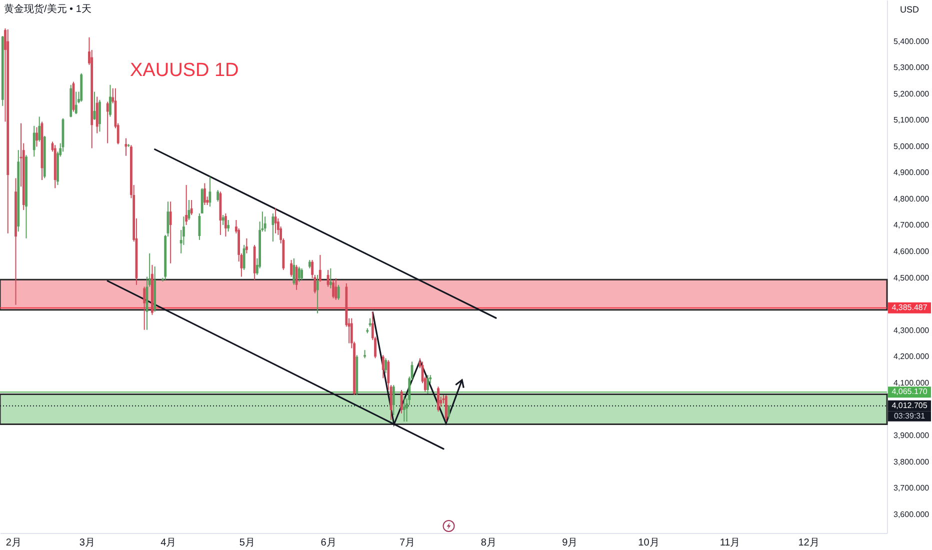  What do you see at coordinates (912, 514) in the screenshot?
I see `y-tick-label: 3,600.000` at bounding box center [912, 514].